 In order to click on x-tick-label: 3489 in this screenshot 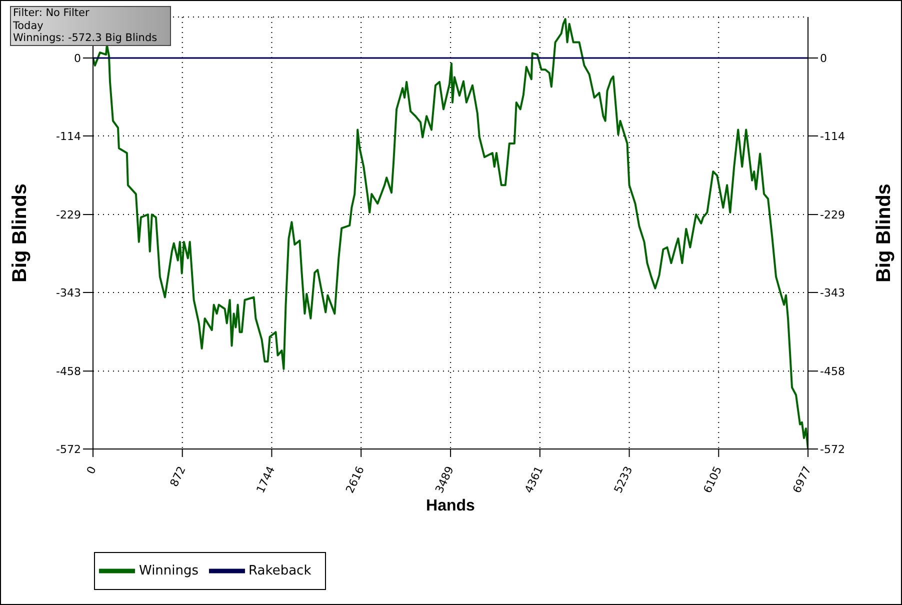, I will do `click(444, 480)`.